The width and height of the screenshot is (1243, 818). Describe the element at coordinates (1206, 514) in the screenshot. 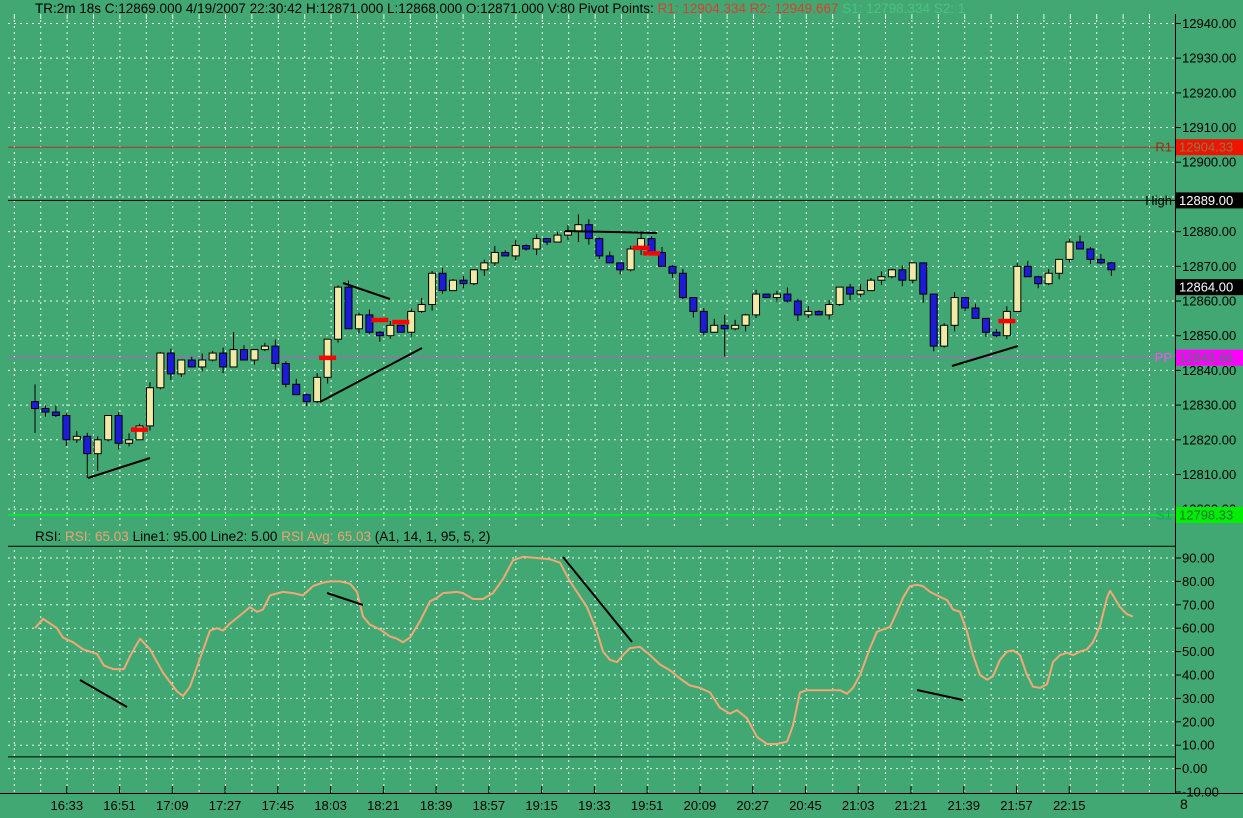

I see `price-badge-value: 12798.33` at that location.